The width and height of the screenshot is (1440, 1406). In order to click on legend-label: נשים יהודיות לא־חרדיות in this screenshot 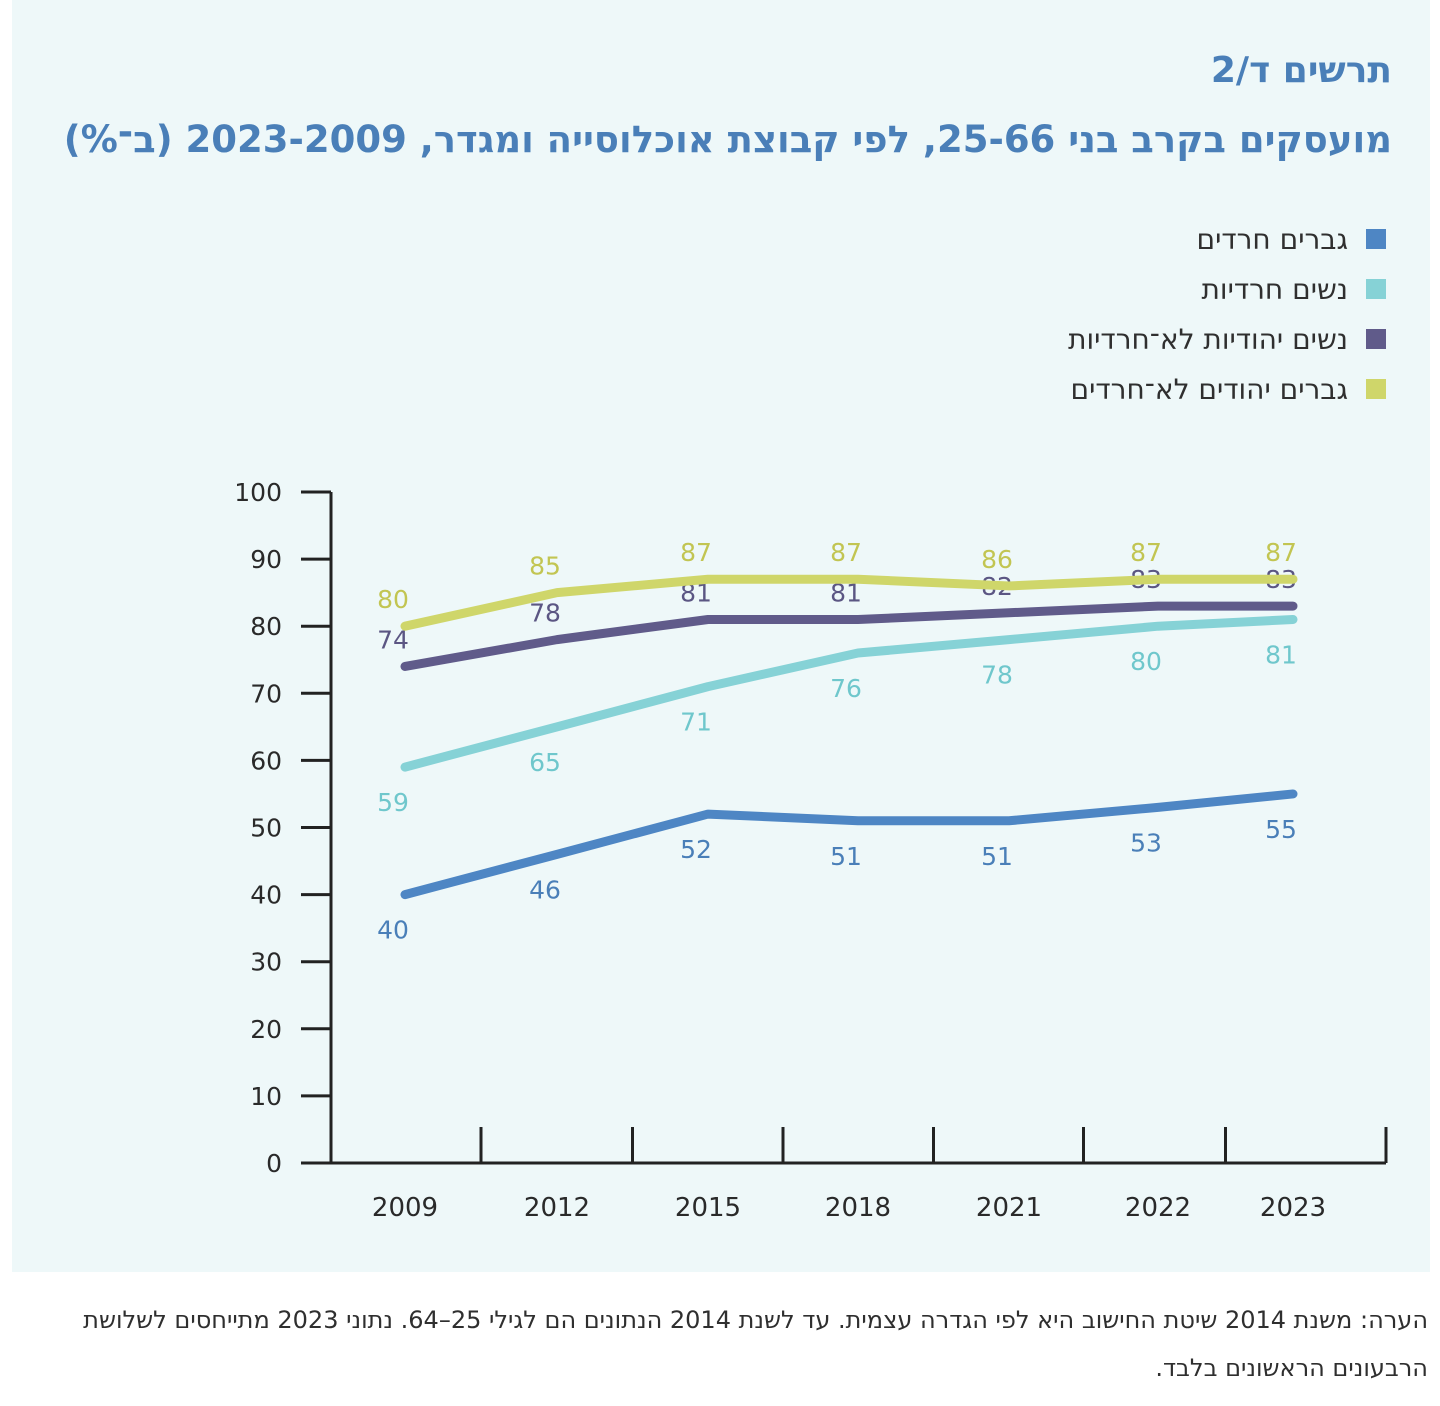, I will do `click(1208, 339)`.